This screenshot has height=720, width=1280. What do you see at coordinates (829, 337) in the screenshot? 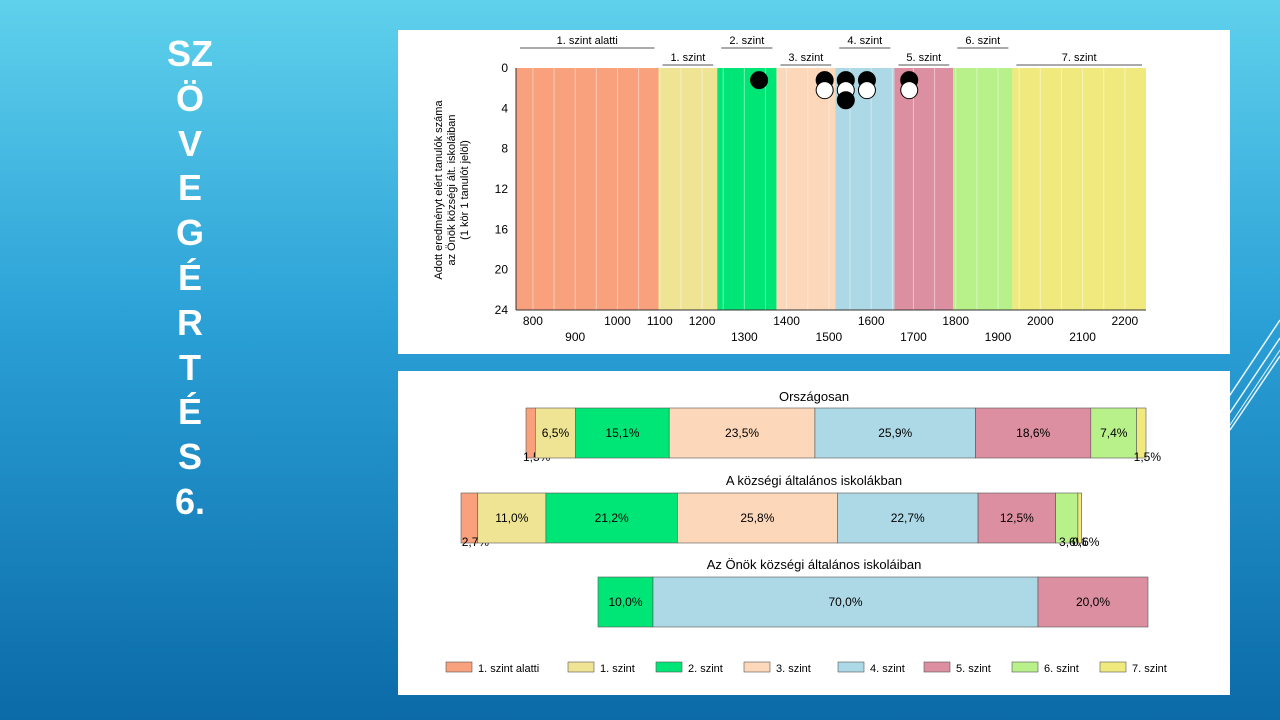
I see `x-tick-label: 1500` at bounding box center [829, 337].